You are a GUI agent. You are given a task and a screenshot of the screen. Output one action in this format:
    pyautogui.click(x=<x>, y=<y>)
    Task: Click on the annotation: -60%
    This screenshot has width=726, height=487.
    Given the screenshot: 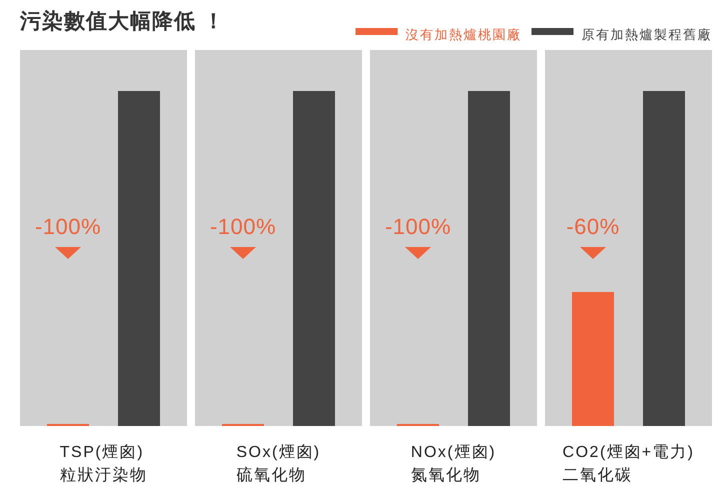 What is the action you would take?
    pyautogui.click(x=593, y=226)
    